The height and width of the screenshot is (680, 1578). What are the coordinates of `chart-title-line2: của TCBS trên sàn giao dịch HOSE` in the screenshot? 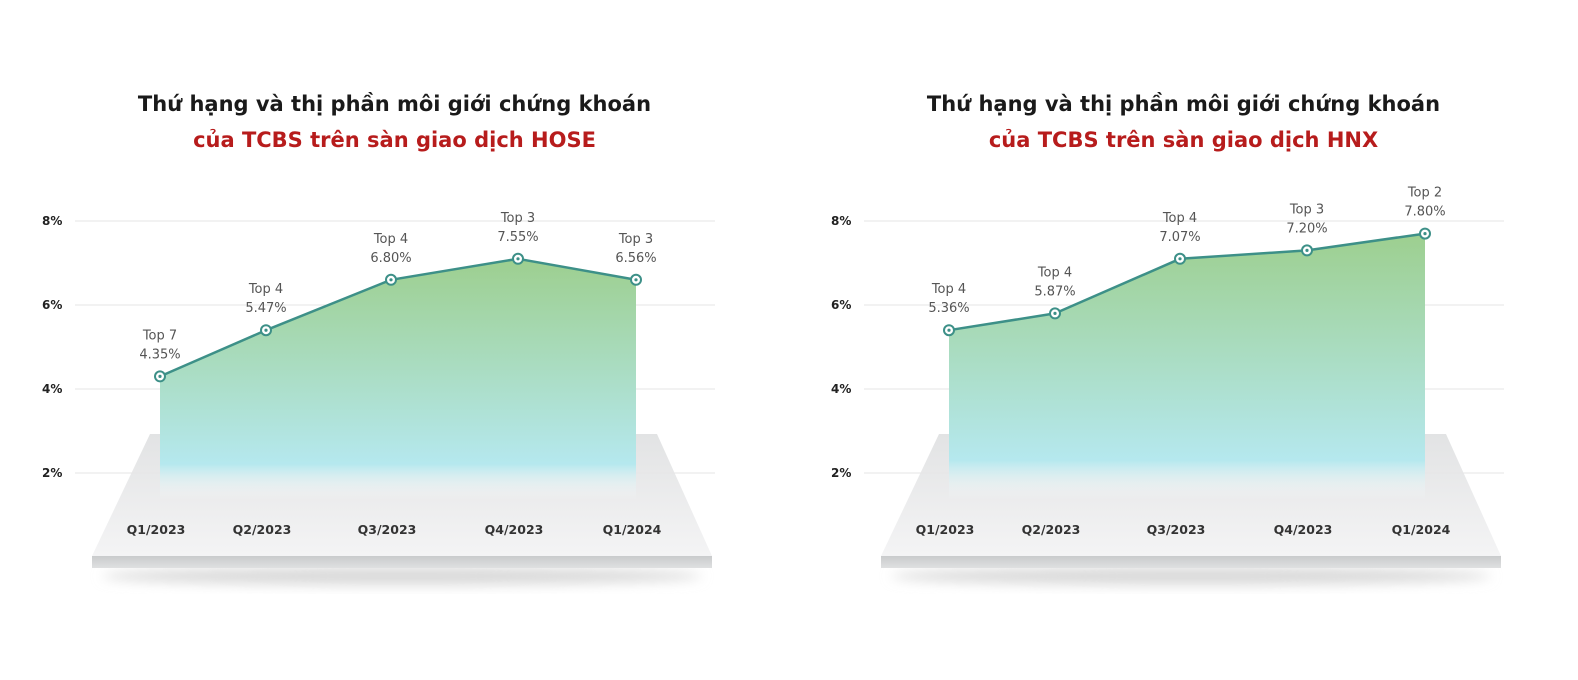 It's located at (394, 140).